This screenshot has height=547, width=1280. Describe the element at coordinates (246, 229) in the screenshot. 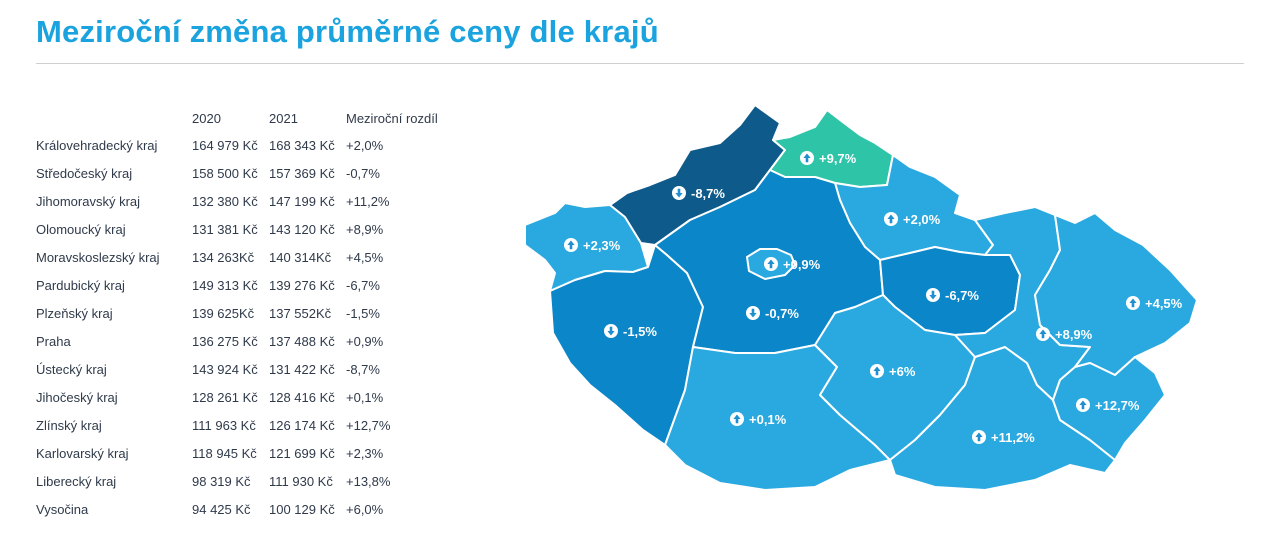

I see `table-row: Olomoucký kraj 131 381 Kč 143 120 Kč +8,9%` at that location.